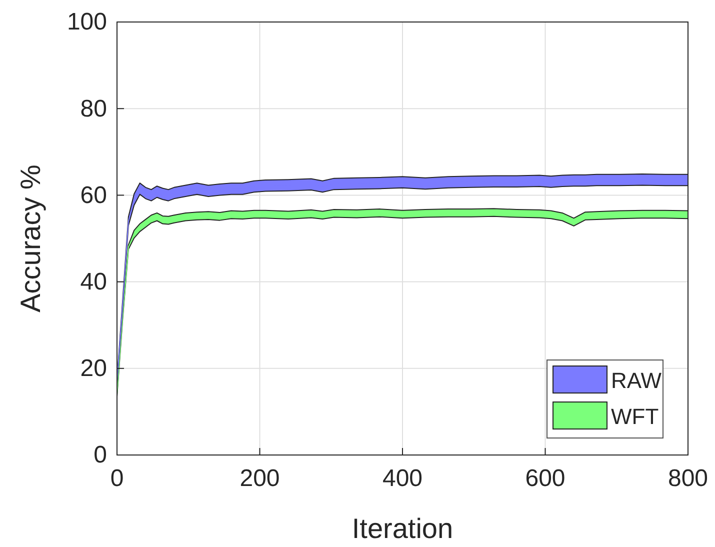  What do you see at coordinates (93, 282) in the screenshot?
I see `y-tick-label: 40` at bounding box center [93, 282].